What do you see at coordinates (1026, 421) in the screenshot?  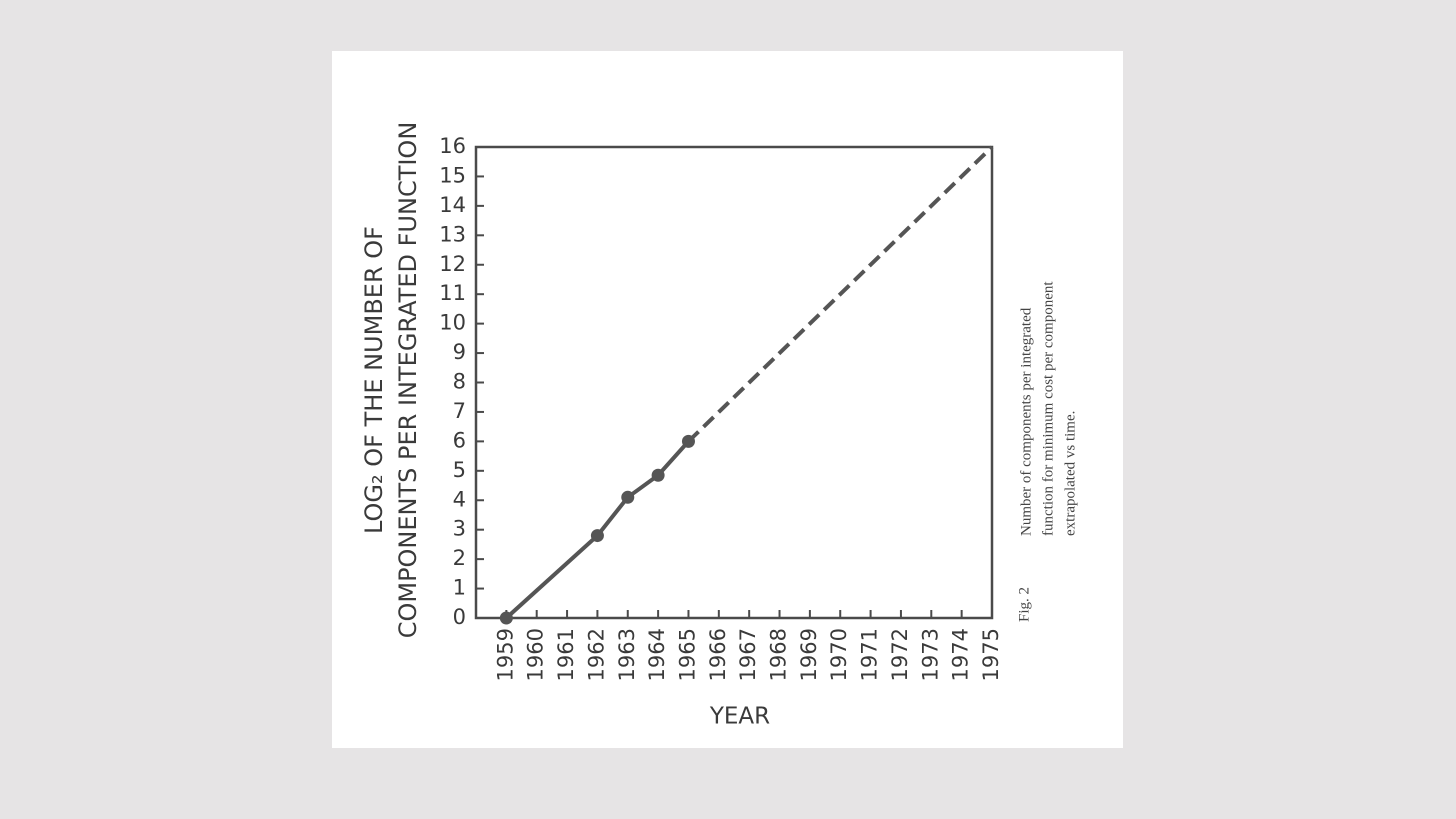 I see `caption-line: Number of components per integrated` at bounding box center [1026, 421].